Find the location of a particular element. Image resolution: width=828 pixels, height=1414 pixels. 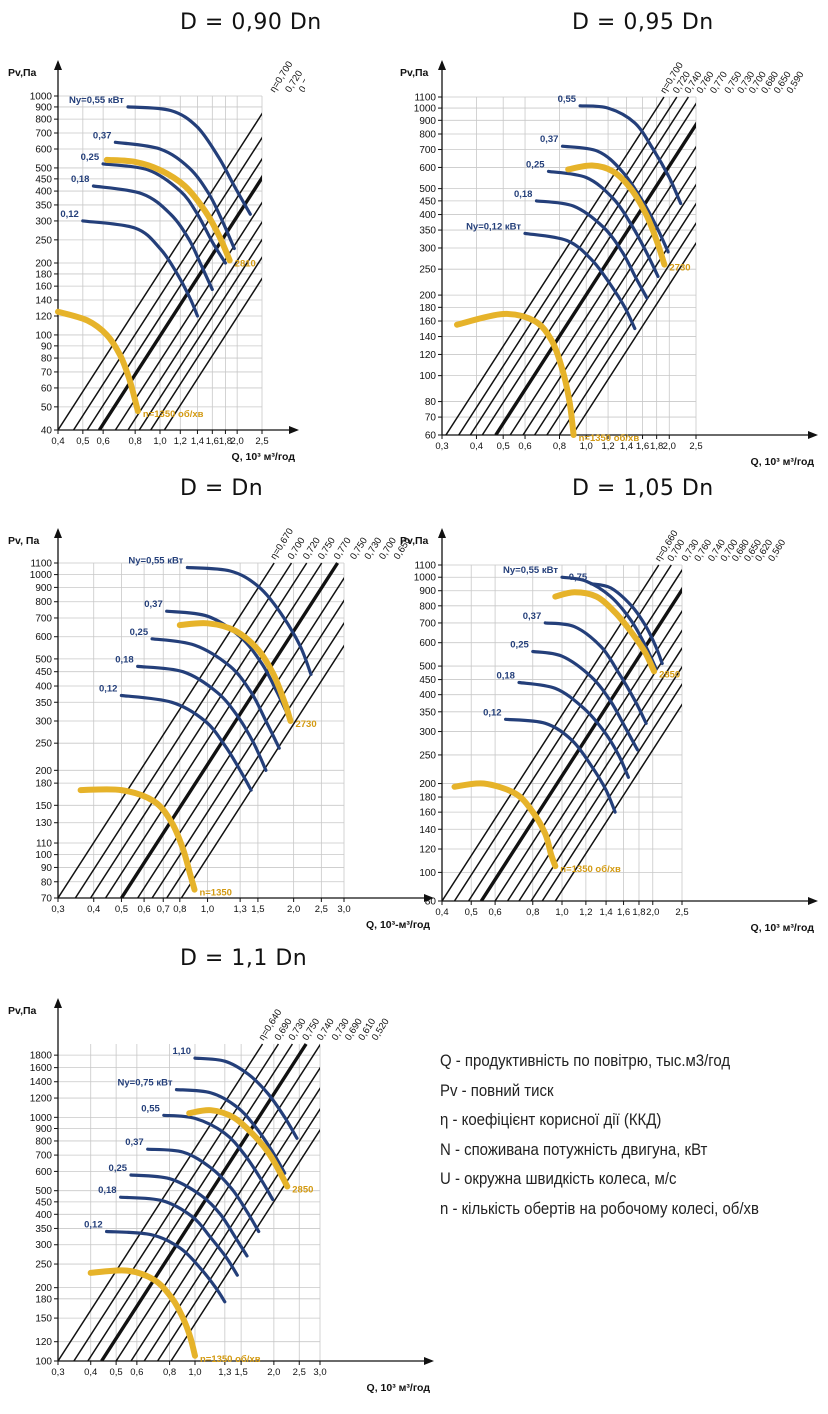

y-tick-label: 140 is located at coordinates (427, 337).